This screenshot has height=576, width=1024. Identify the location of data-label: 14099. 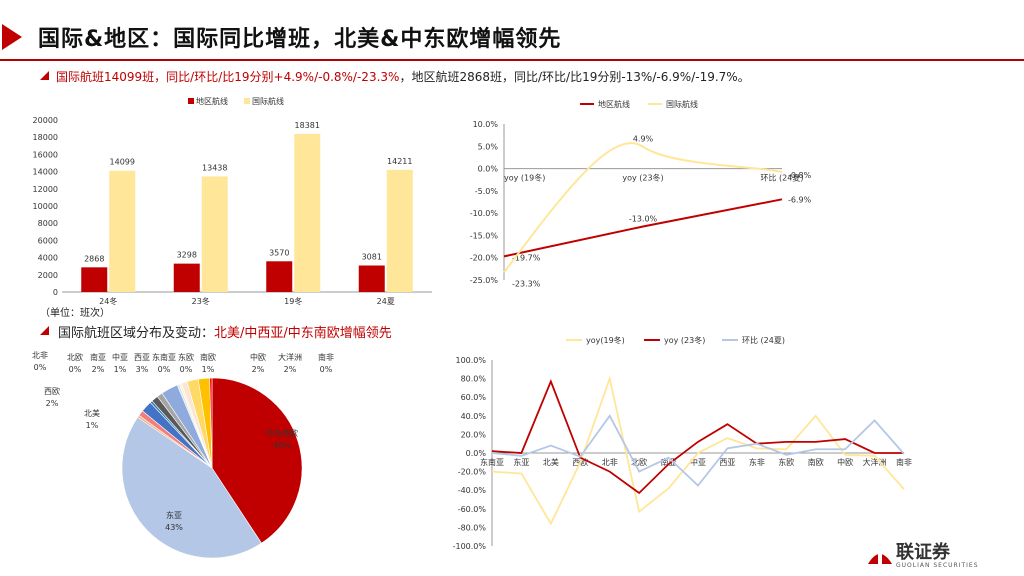
(122, 162).